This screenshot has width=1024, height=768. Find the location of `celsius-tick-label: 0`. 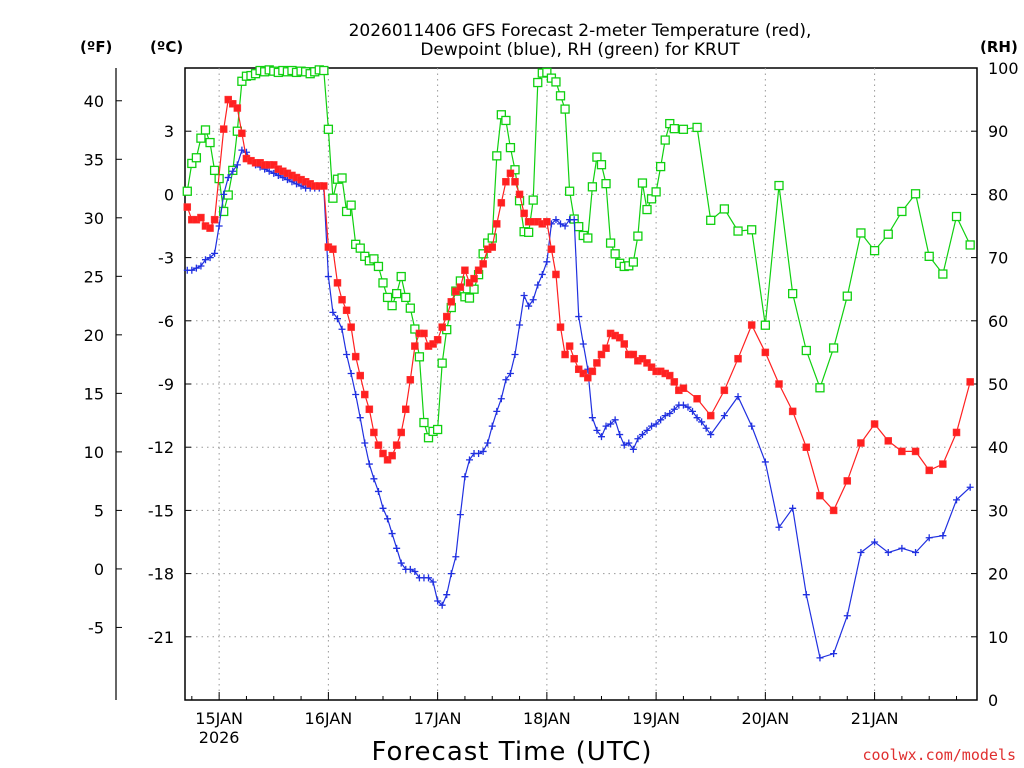

celsius-tick-label: 0 is located at coordinates (169, 194).